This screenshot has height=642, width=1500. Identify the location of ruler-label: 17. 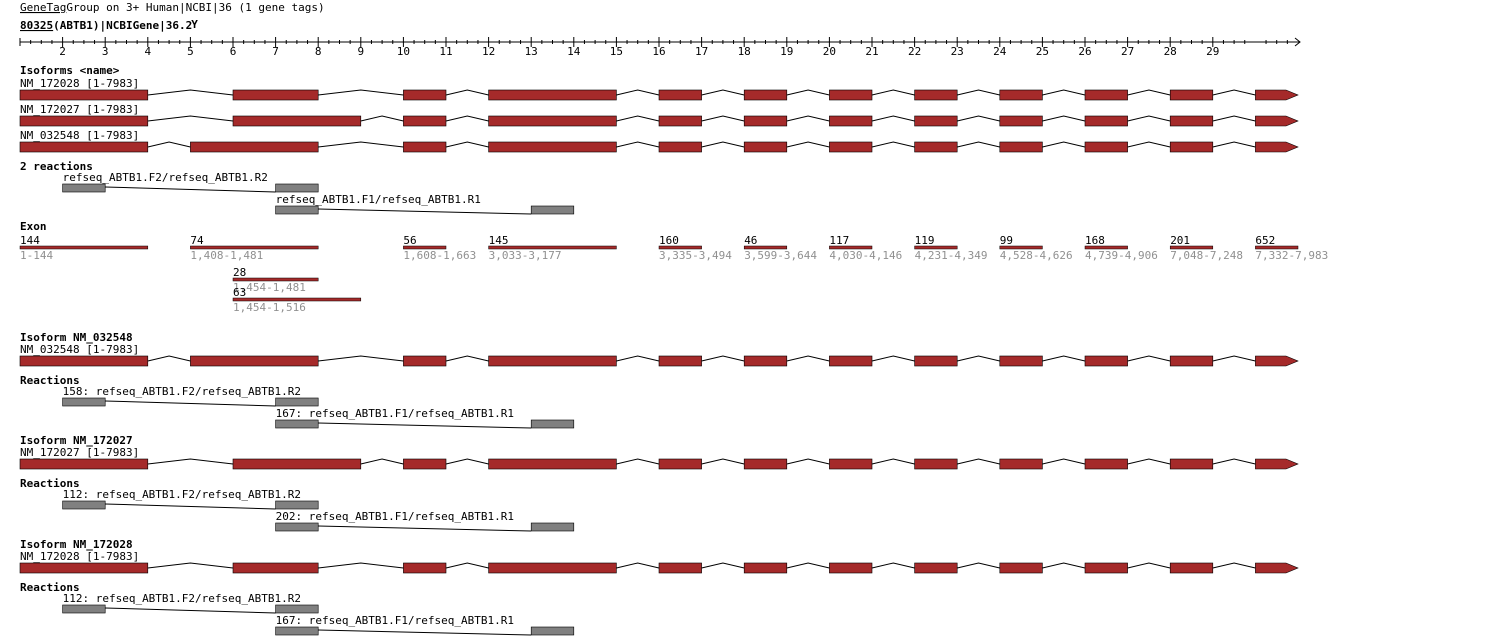
(701, 51).